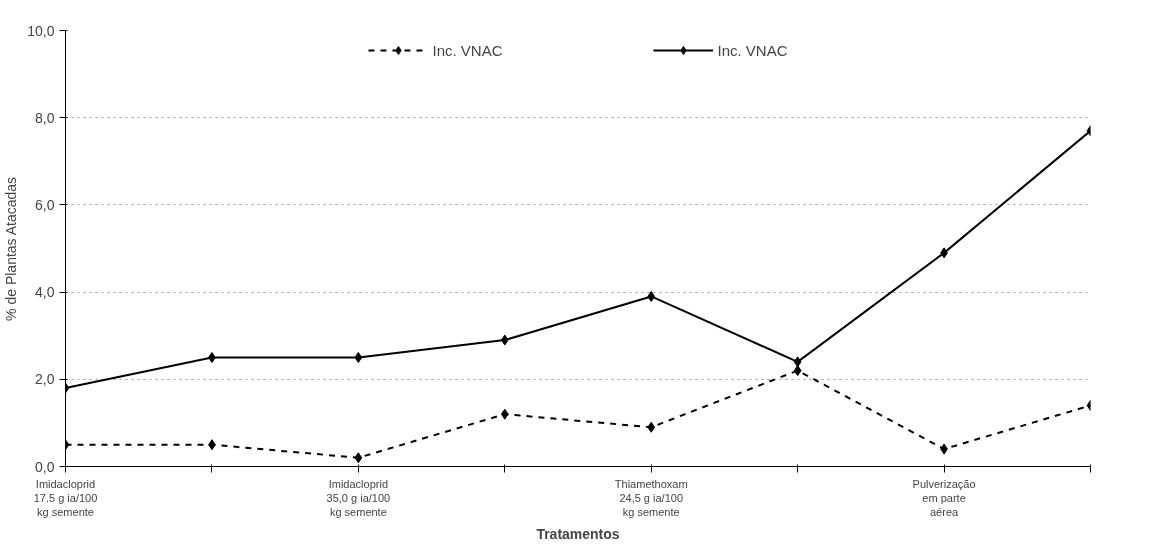 Image resolution: width=1170 pixels, height=557 pixels. Describe the element at coordinates (45, 204) in the screenshot. I see `y-tick-label: 6,0` at that location.